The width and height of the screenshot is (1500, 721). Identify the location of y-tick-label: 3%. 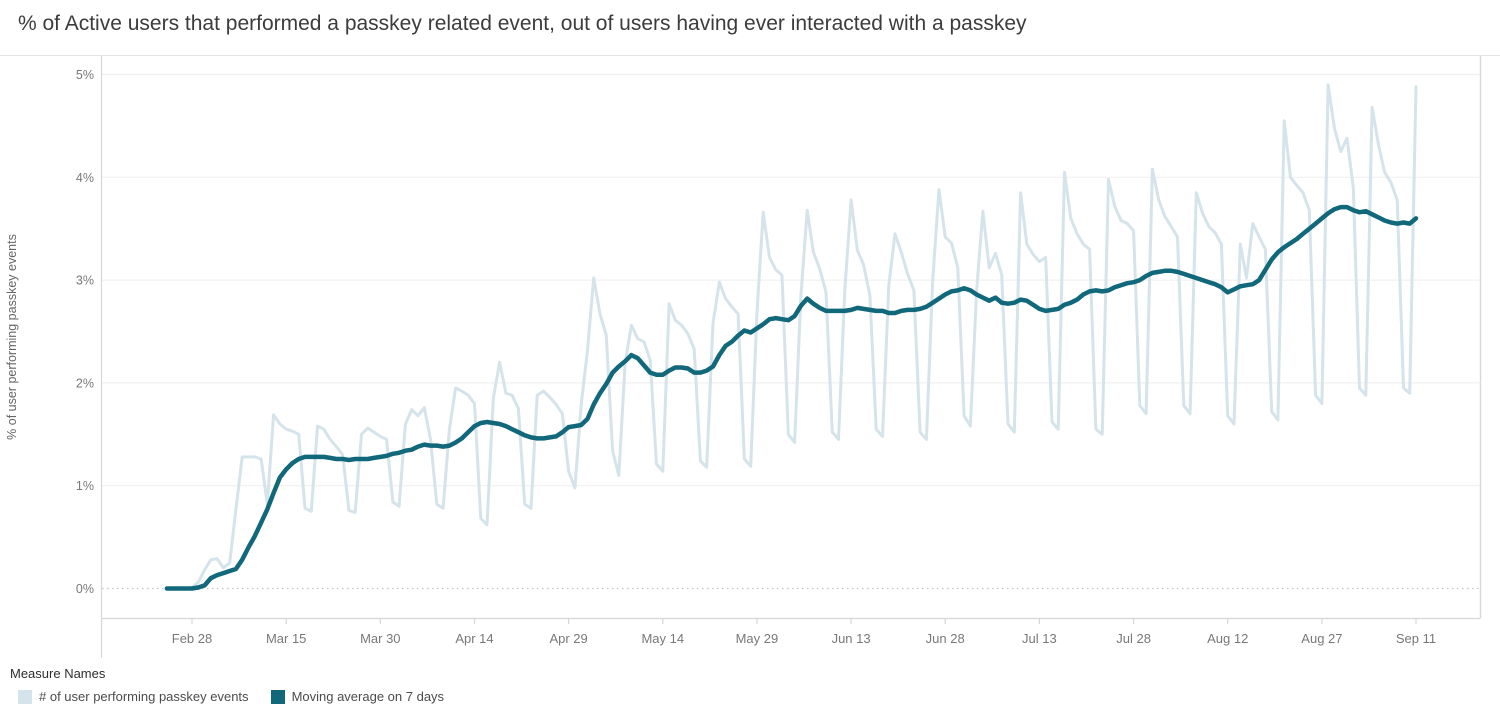
(85, 281).